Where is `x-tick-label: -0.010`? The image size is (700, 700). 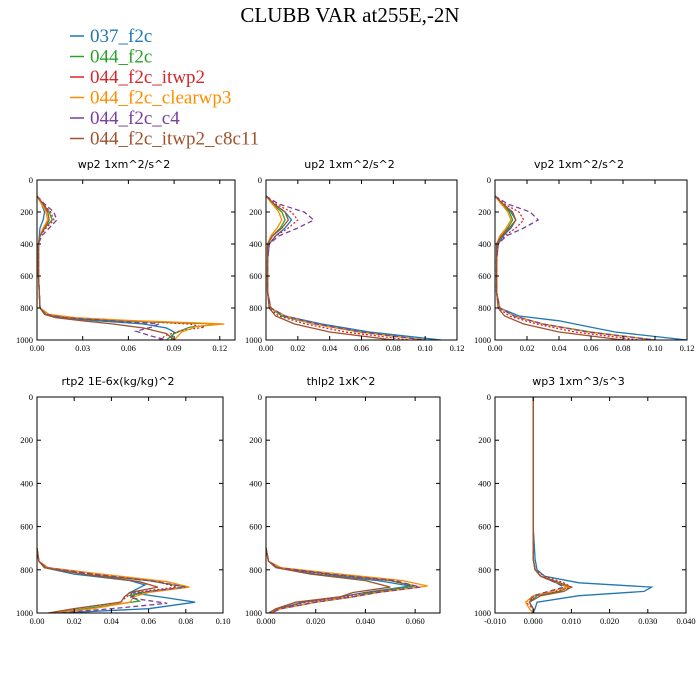 x-tick-label: -0.010 is located at coordinates (495, 621).